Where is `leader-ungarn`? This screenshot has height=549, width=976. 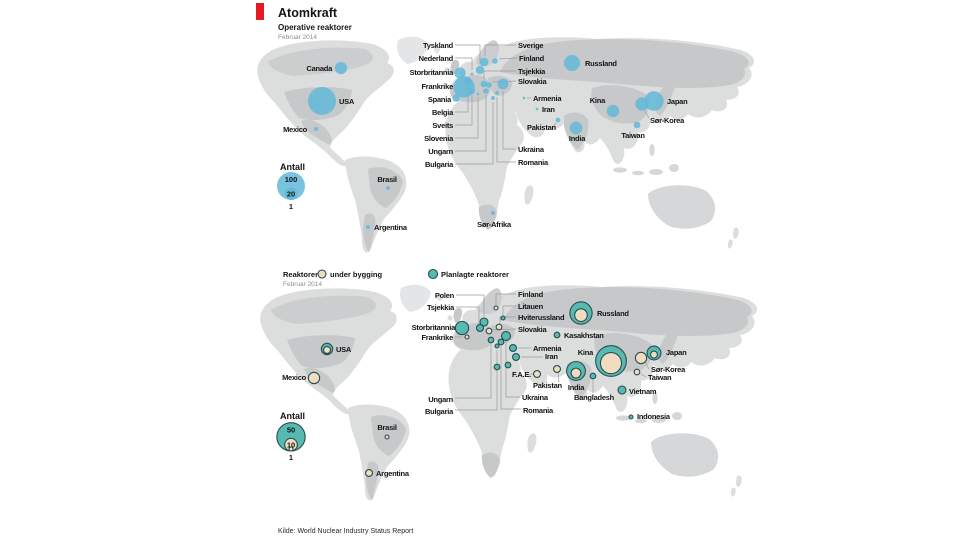 leader-ungarn is located at coordinates (473, 371).